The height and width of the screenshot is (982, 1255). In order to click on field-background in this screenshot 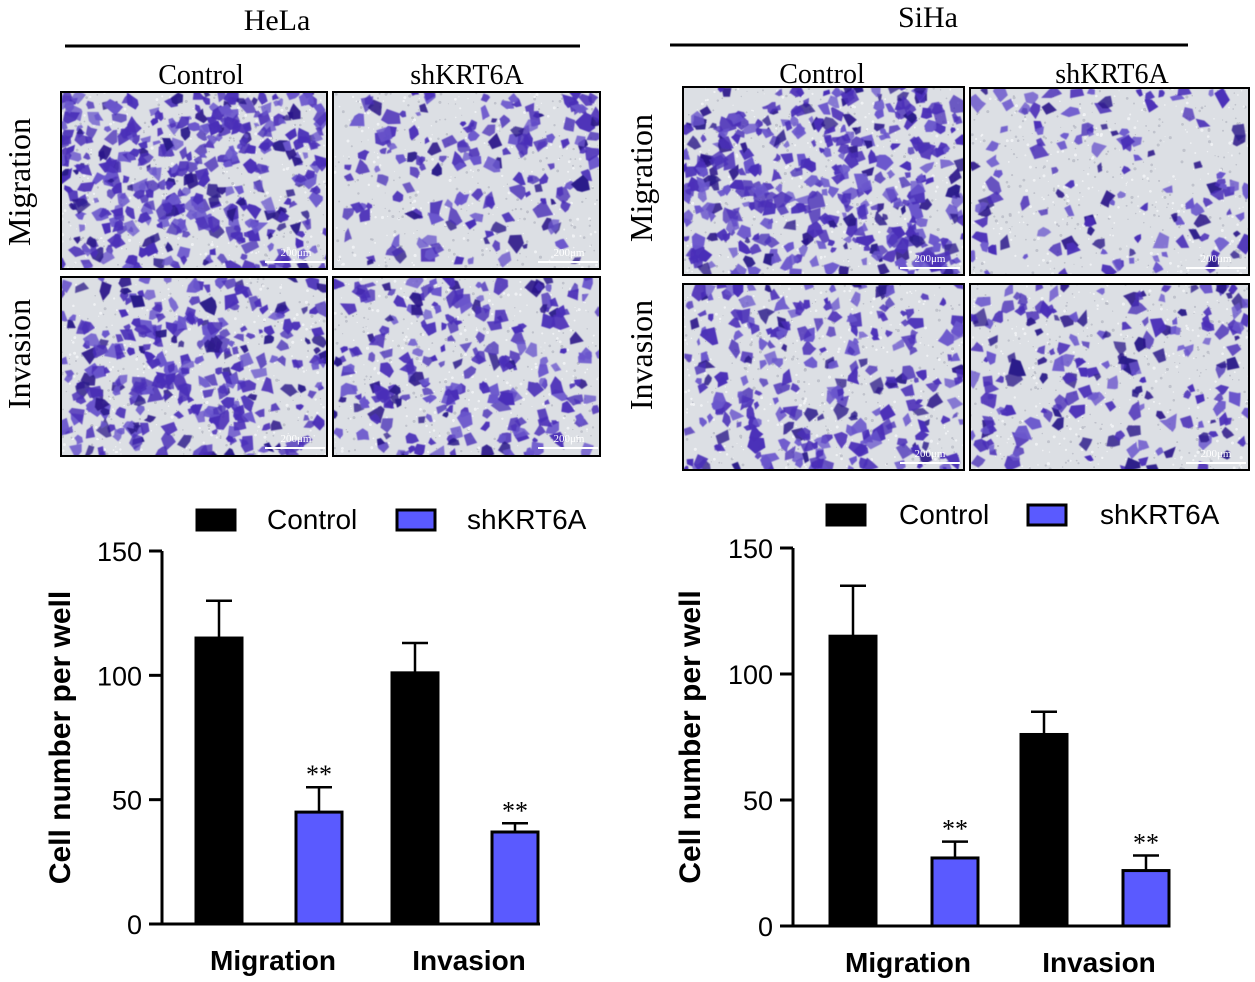, I will do `click(1109, 181)`.